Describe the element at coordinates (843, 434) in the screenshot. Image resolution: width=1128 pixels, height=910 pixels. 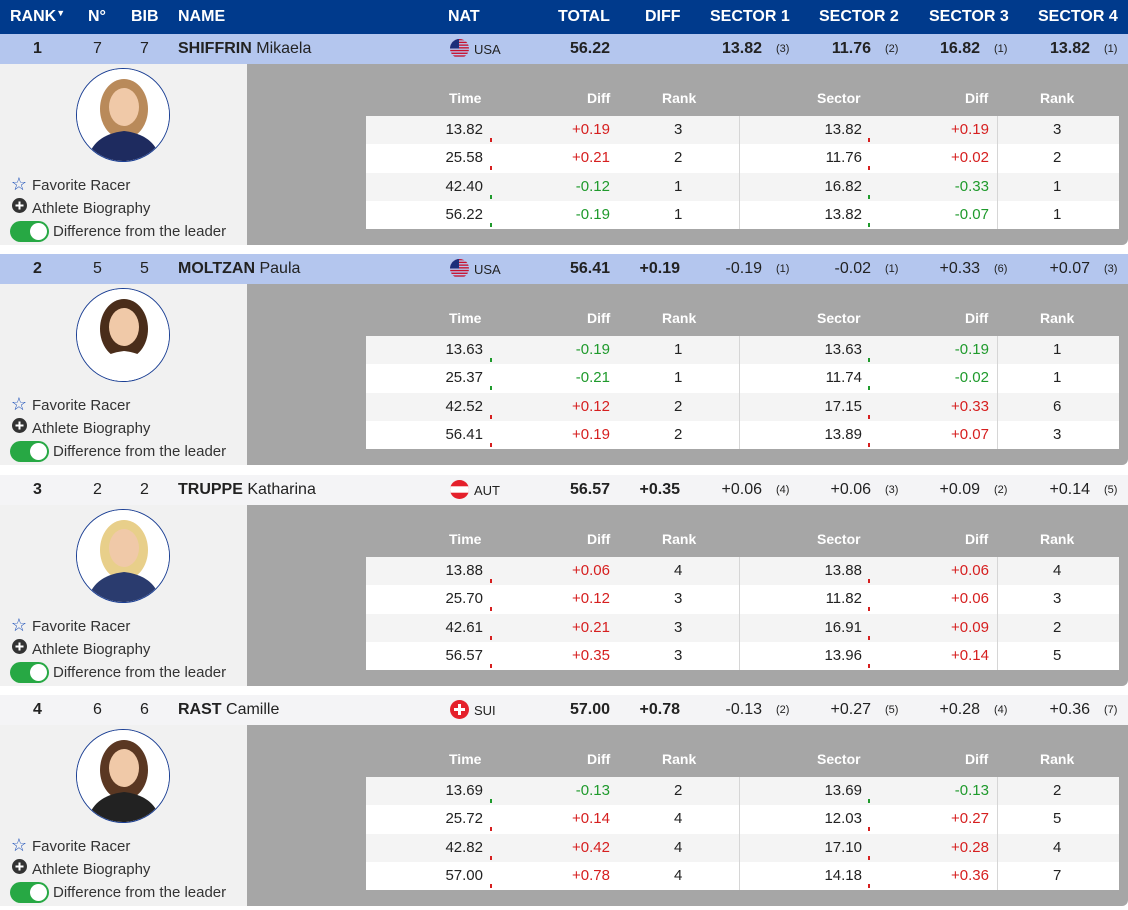
I see `sector-time: 13.89` at that location.